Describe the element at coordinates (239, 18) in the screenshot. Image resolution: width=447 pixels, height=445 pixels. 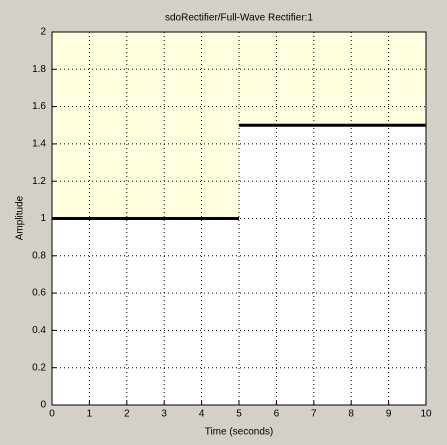
I see `chart-title: sdoRectifier/Full-Wave Rectifier:1` at that location.